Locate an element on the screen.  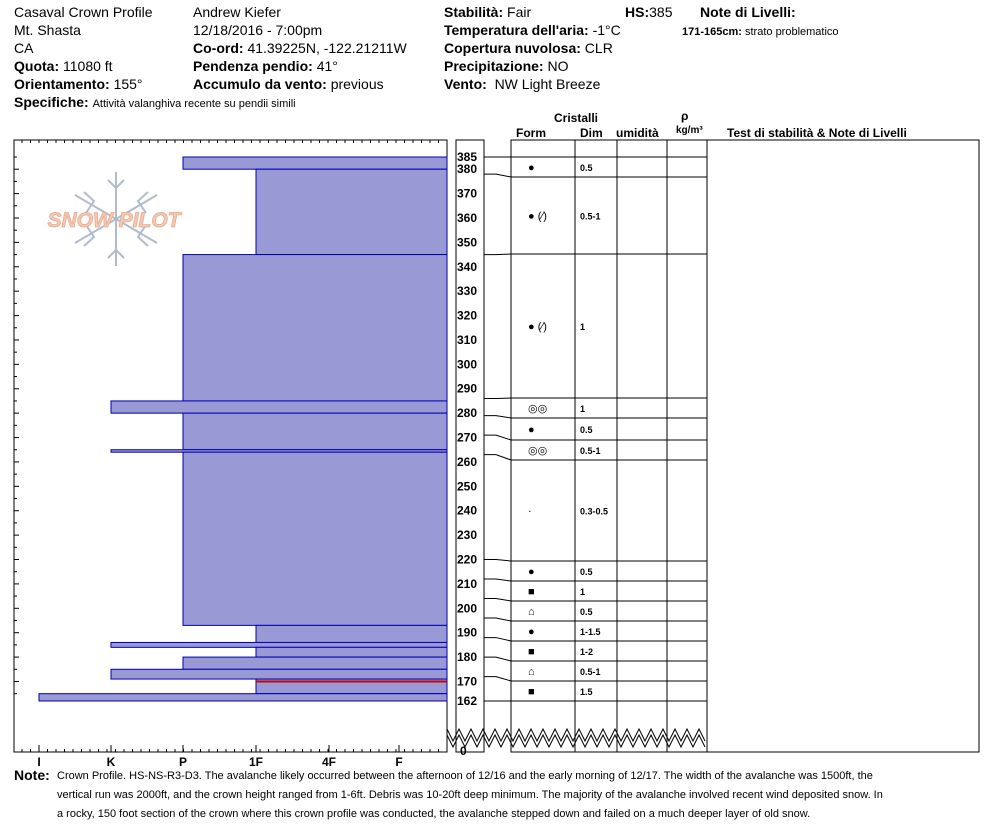
height-label: 240 is located at coordinates (467, 511).